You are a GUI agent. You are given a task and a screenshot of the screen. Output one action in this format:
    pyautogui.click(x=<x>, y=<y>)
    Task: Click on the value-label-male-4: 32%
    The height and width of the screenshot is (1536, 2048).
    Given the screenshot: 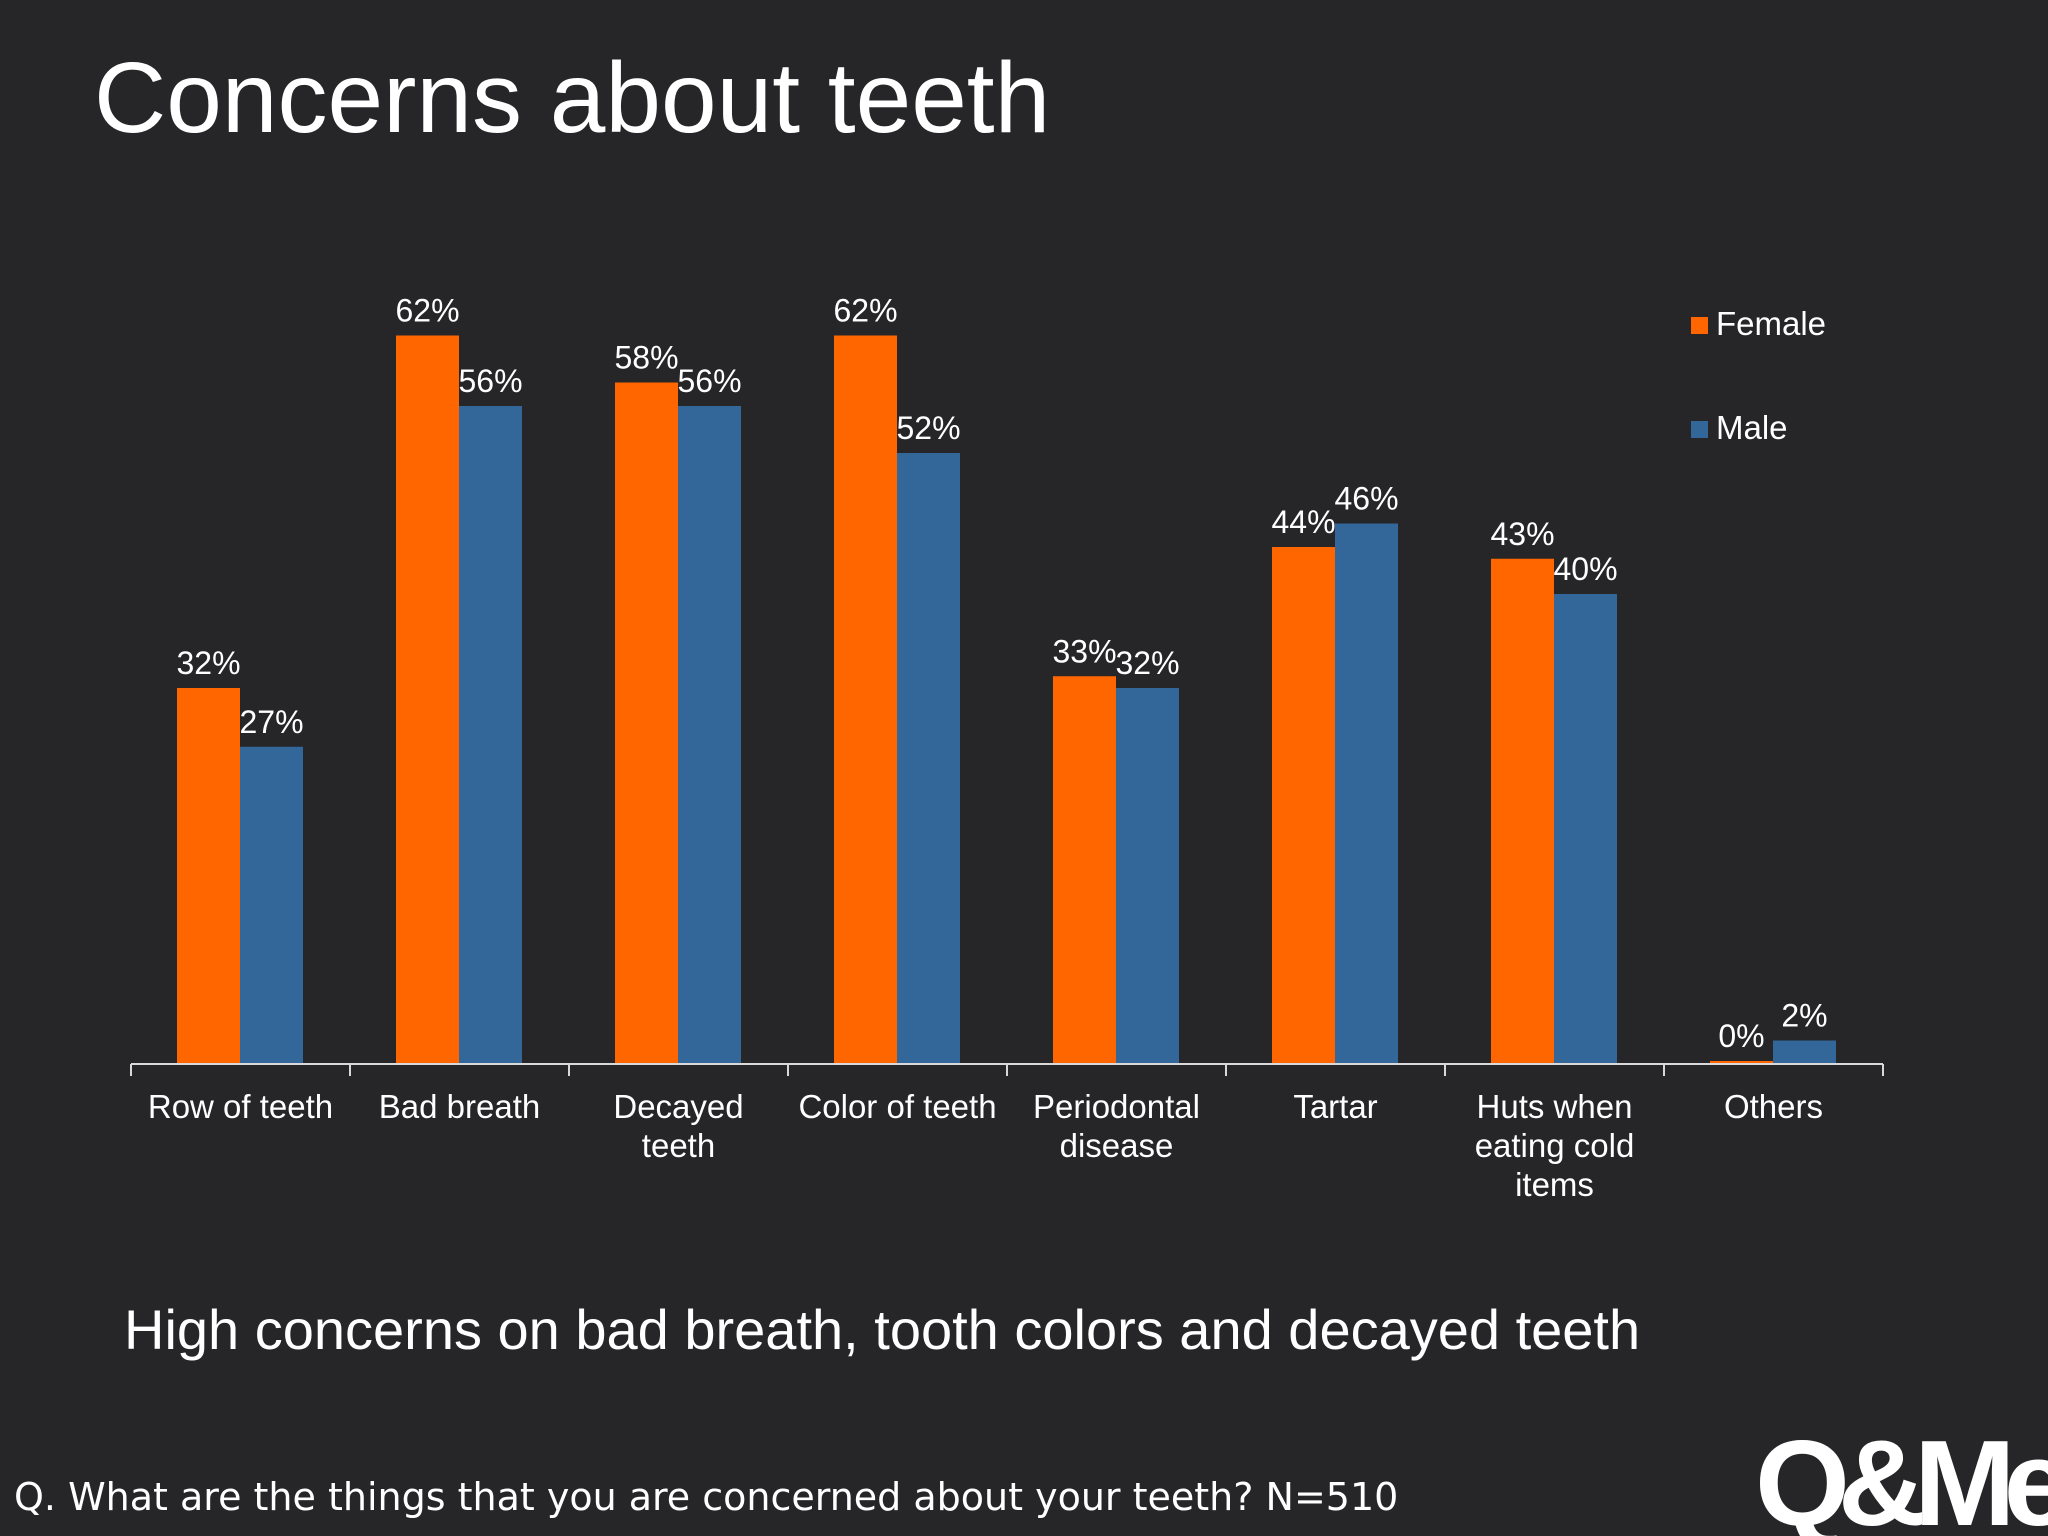 What is the action you would take?
    pyautogui.click(x=1147, y=663)
    